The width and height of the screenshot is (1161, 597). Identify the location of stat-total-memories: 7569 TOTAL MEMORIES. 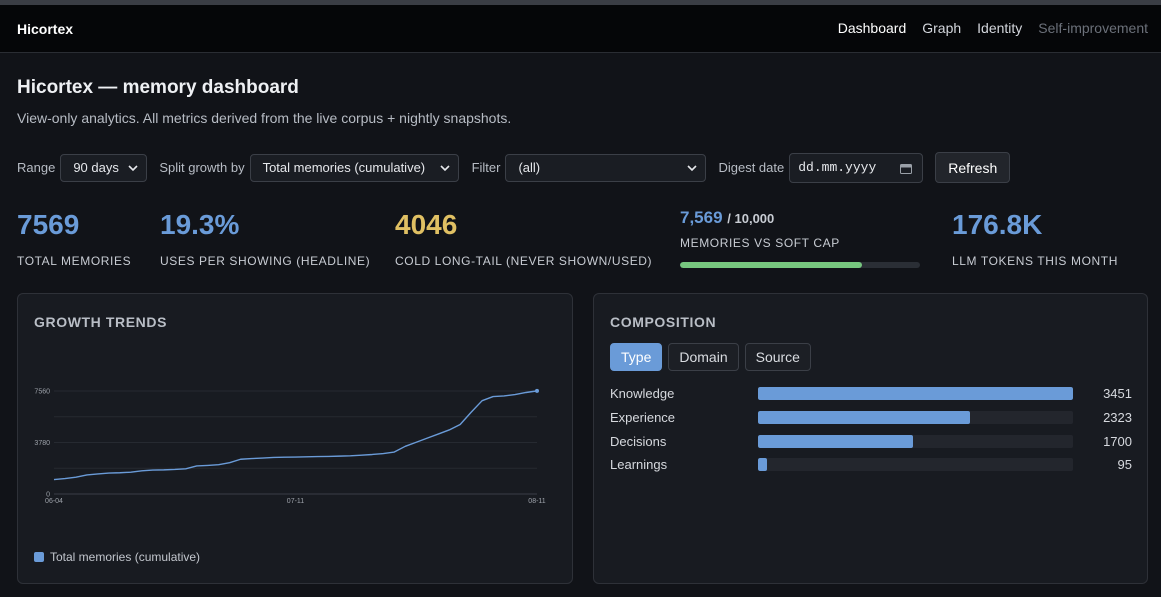
(74, 239).